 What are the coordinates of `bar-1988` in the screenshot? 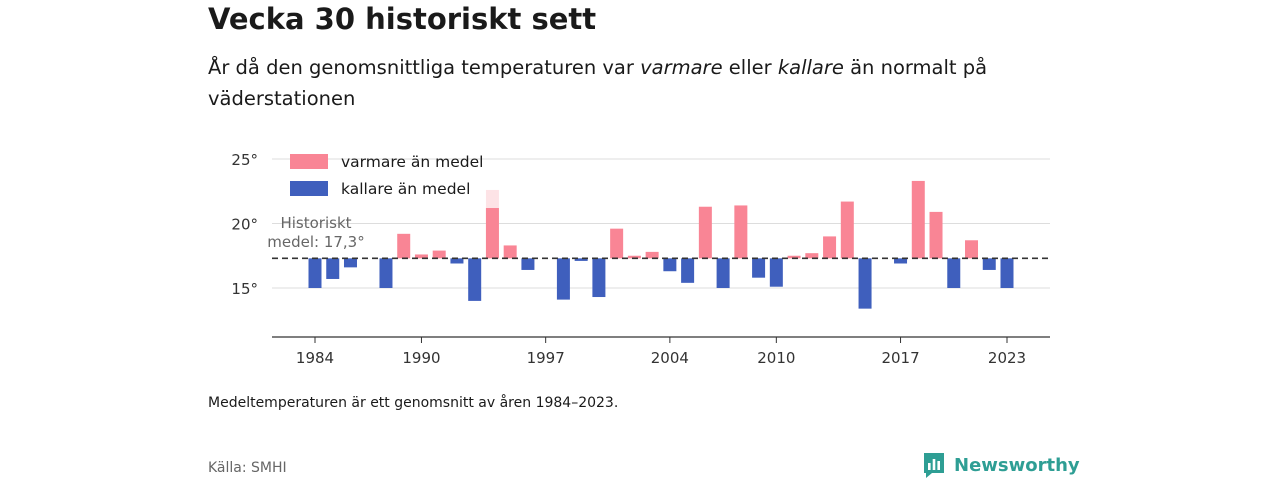 It's located at (386, 273).